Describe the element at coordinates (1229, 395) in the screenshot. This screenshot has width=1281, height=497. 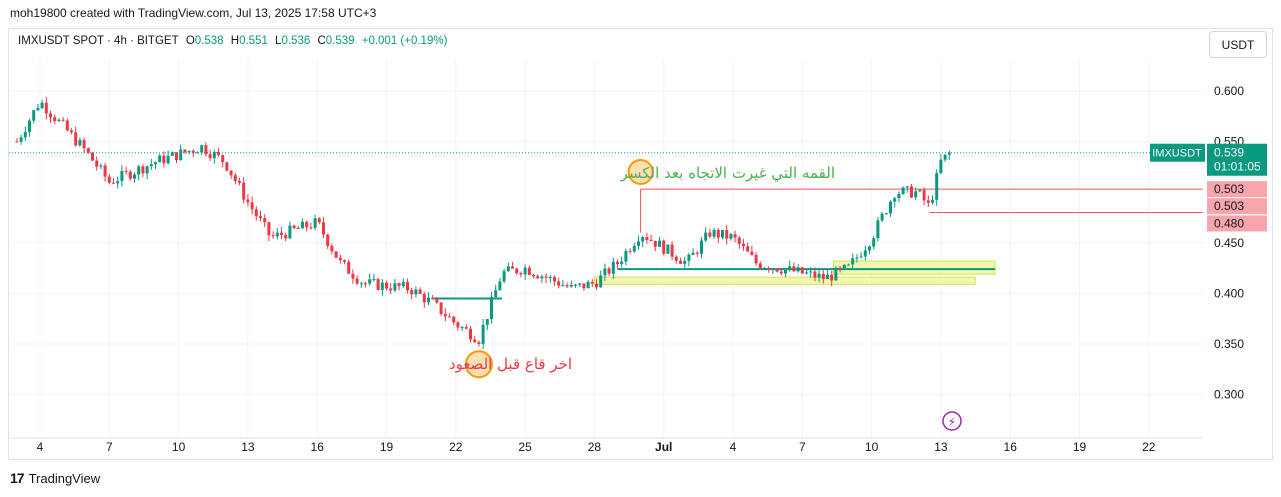
I see `y-tick-label: 0.300` at that location.